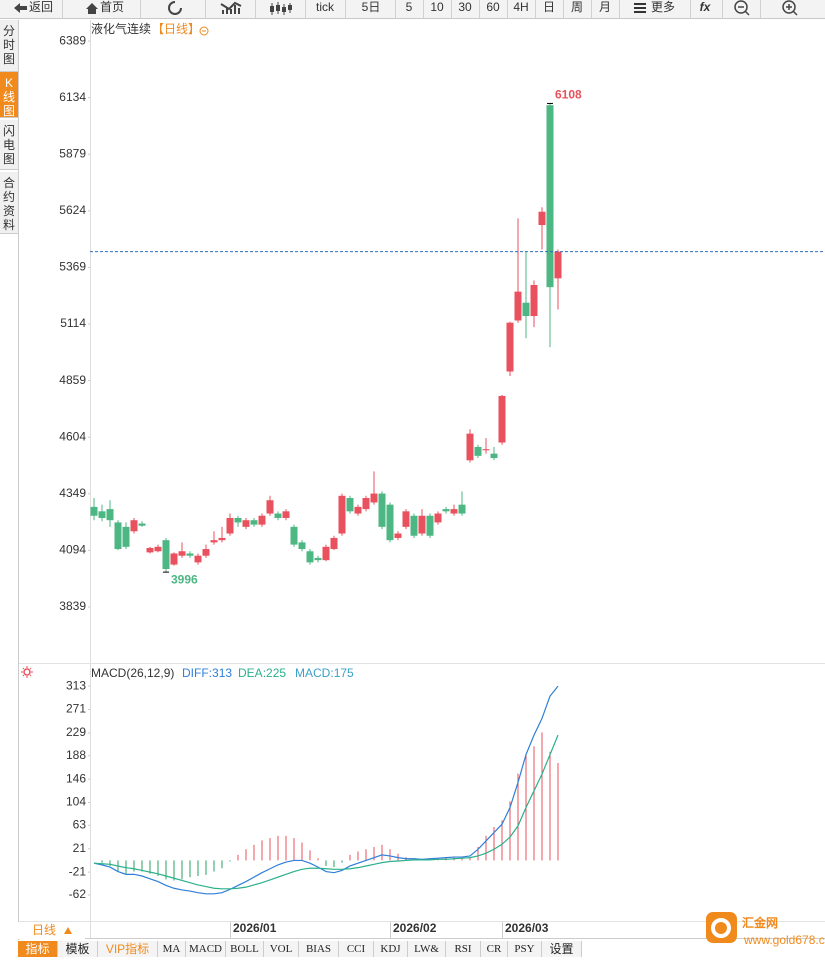 Image resolution: width=825 pixels, height=966 pixels. I want to click on bottom-tab: 指标, so click(38, 949).